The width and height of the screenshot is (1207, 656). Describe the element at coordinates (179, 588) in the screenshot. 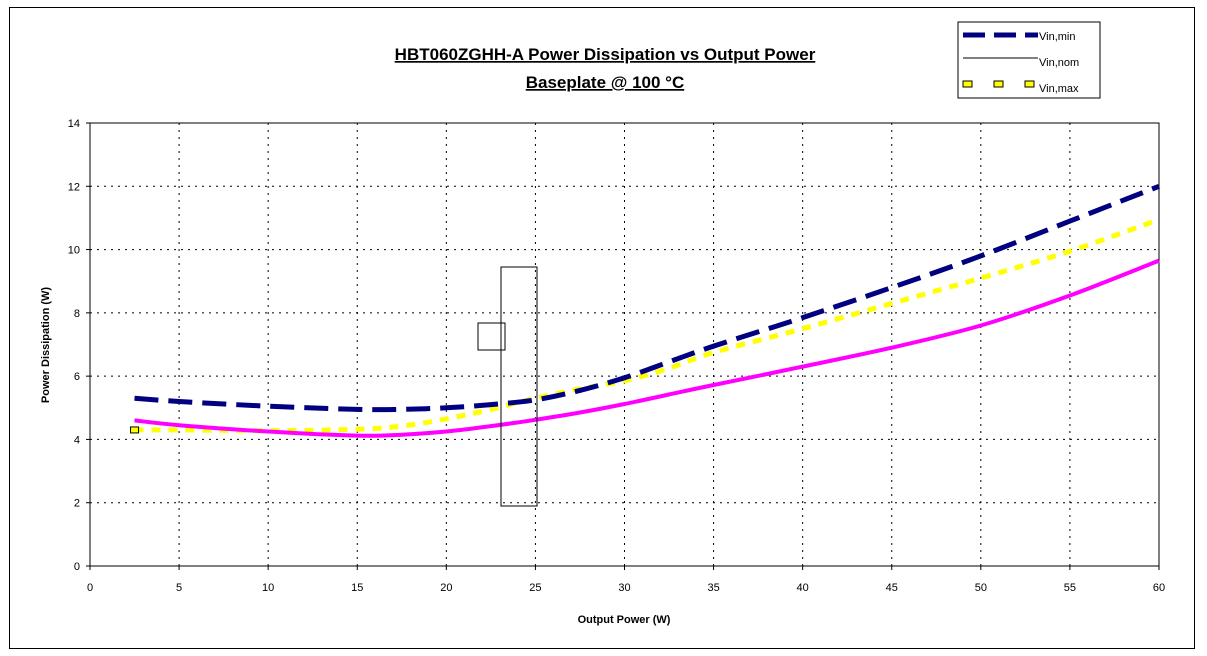

I see `x-tick-label: 5` at that location.